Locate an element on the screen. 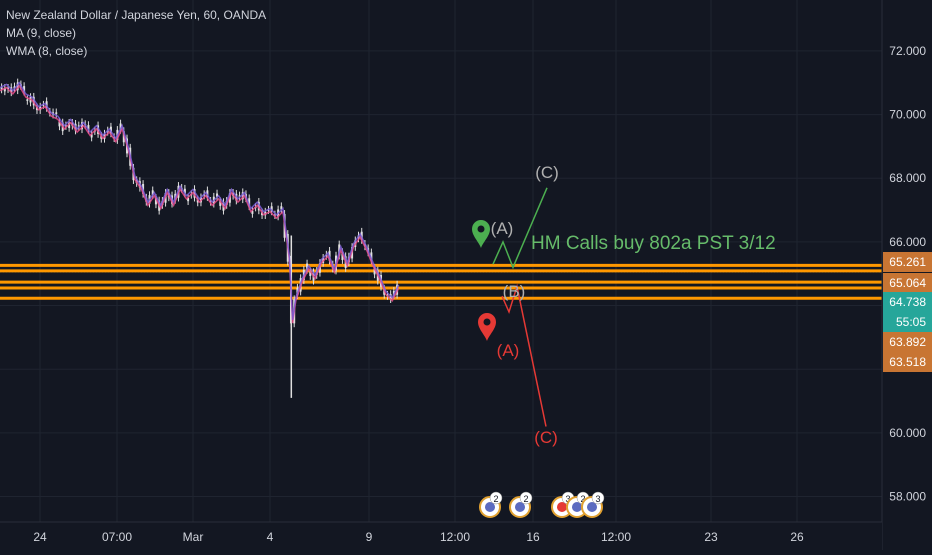  ma-indicator-label: MA (9, close) is located at coordinates (41, 33).